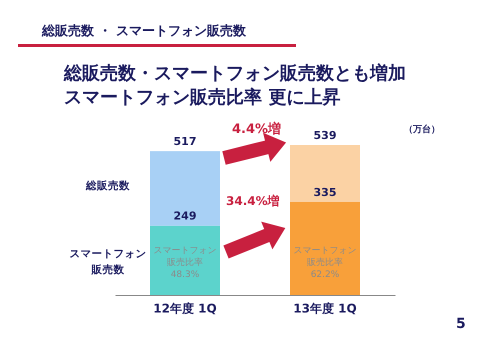  Describe the element at coordinates (185, 141) in the screenshot. I see `total-label: 517` at that location.